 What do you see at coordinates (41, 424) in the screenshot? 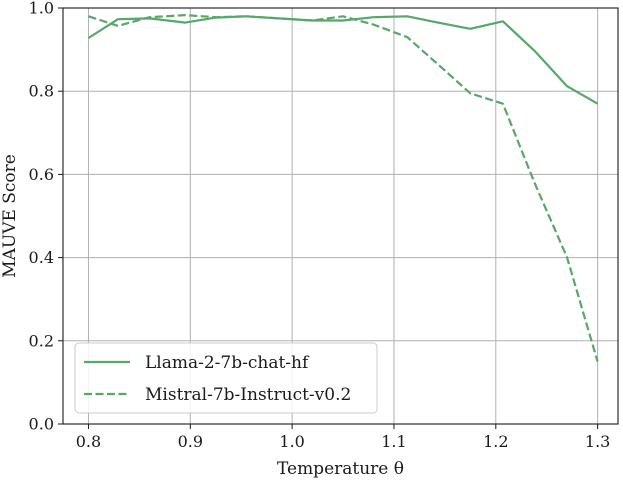
I see `y-tick-label: 0.0` at bounding box center [41, 424].